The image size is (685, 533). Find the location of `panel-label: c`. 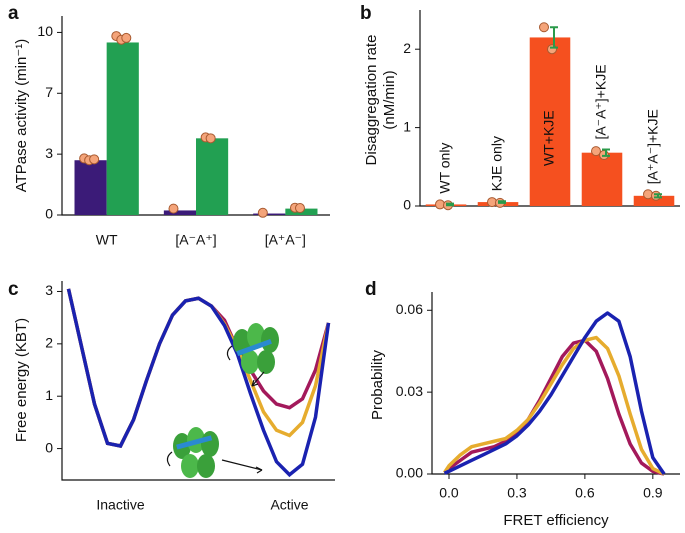

panel-label: c is located at coordinates (13, 289).